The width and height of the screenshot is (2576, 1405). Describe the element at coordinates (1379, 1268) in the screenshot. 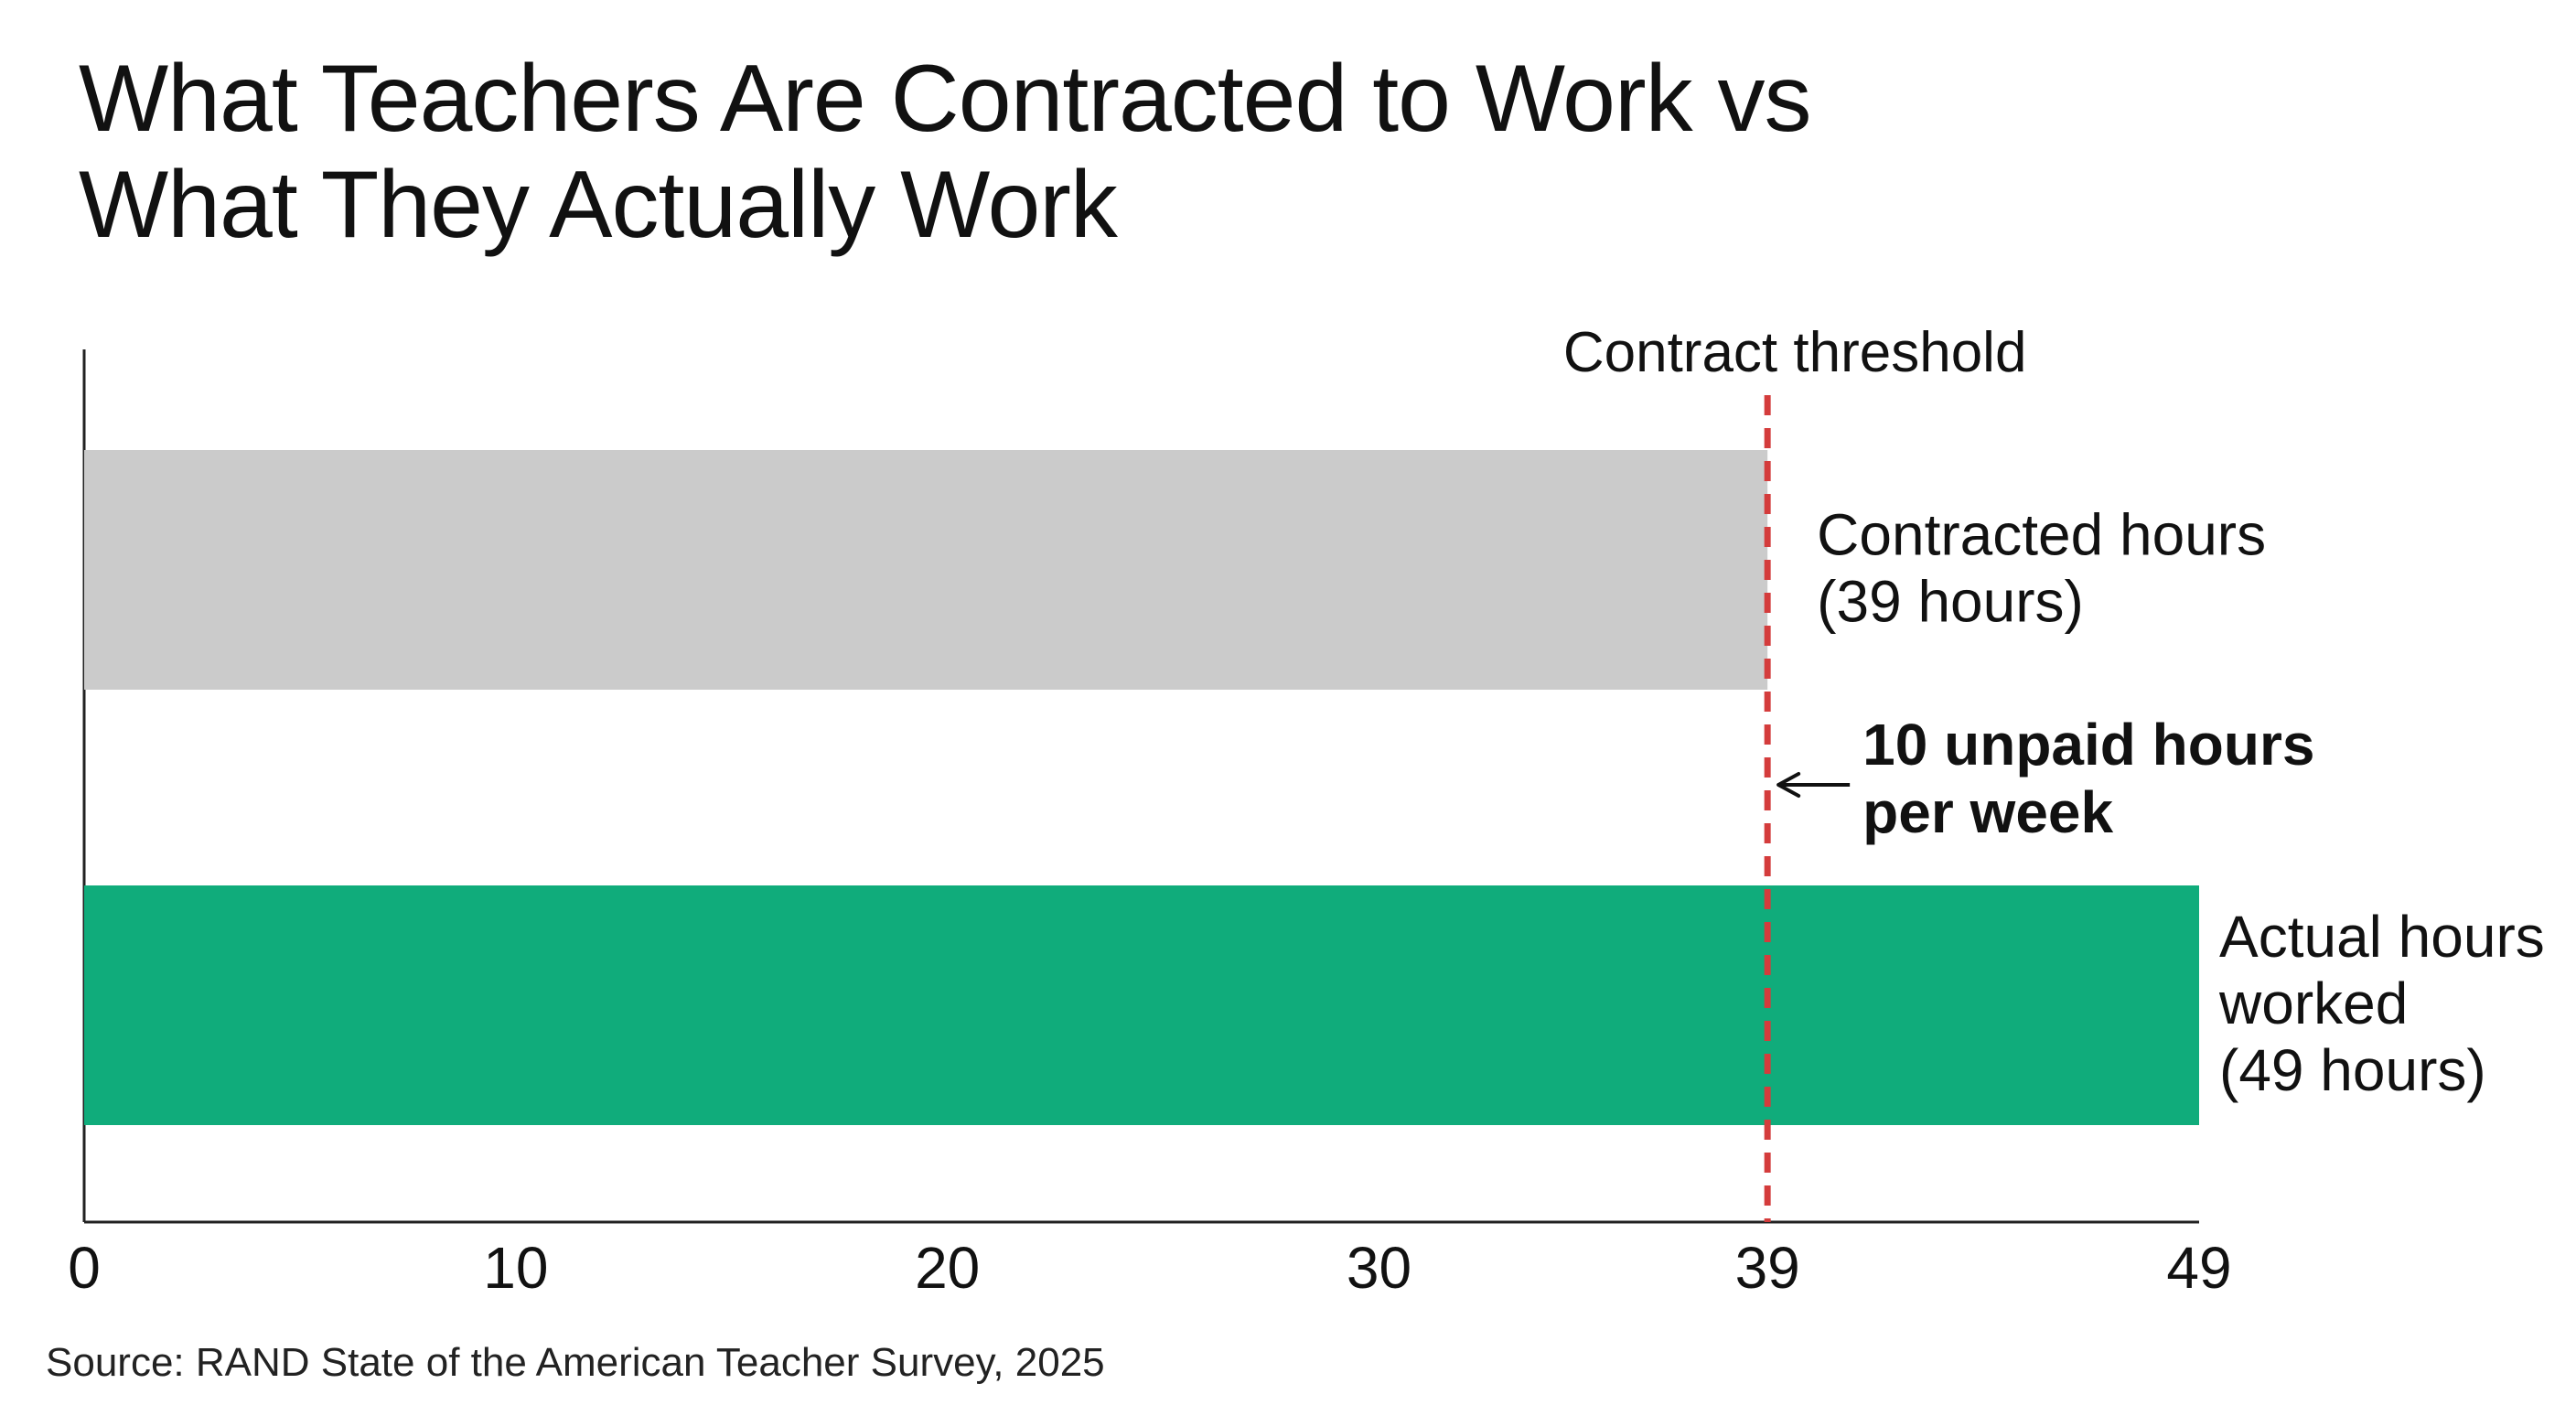

I see `x-tick-label-30: 30` at that location.